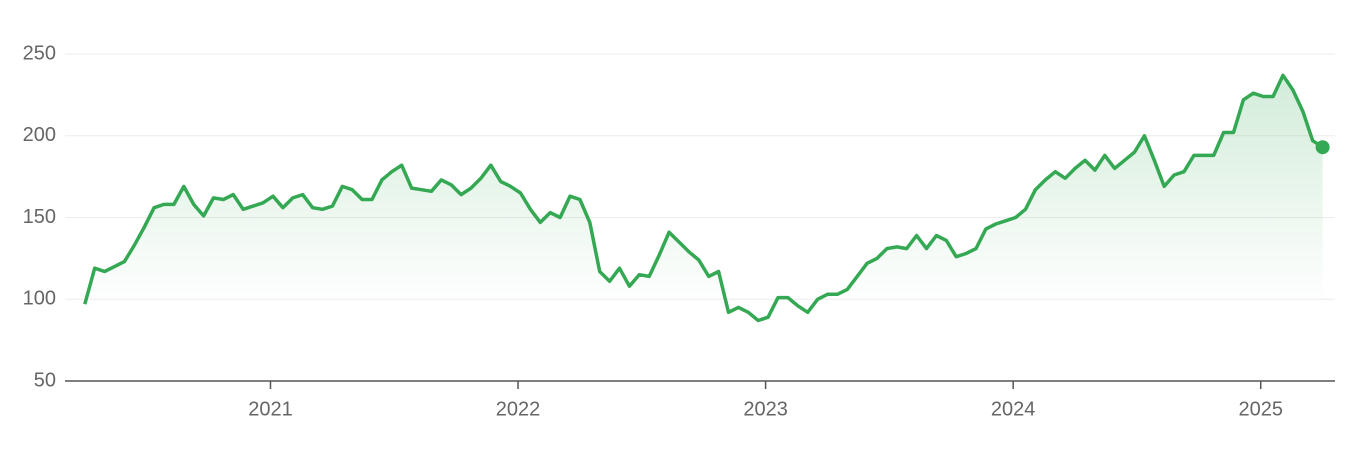  I want to click on end-dot, so click(1322, 147).